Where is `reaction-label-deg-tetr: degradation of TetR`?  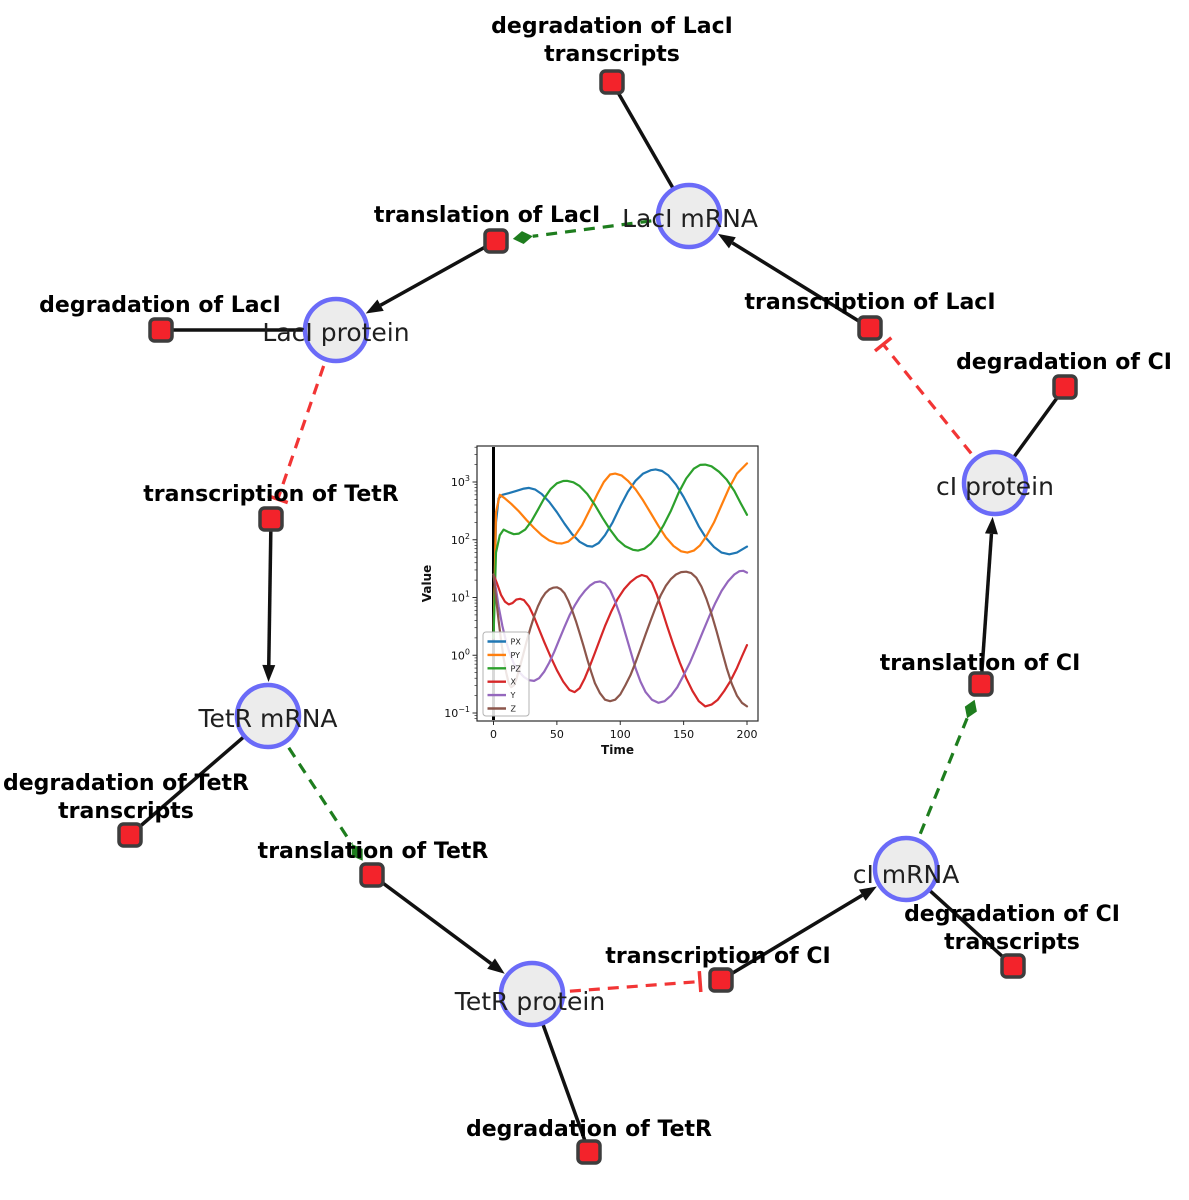
reaction-label-deg-tetr: degradation of TetR is located at coordinates (589, 1129).